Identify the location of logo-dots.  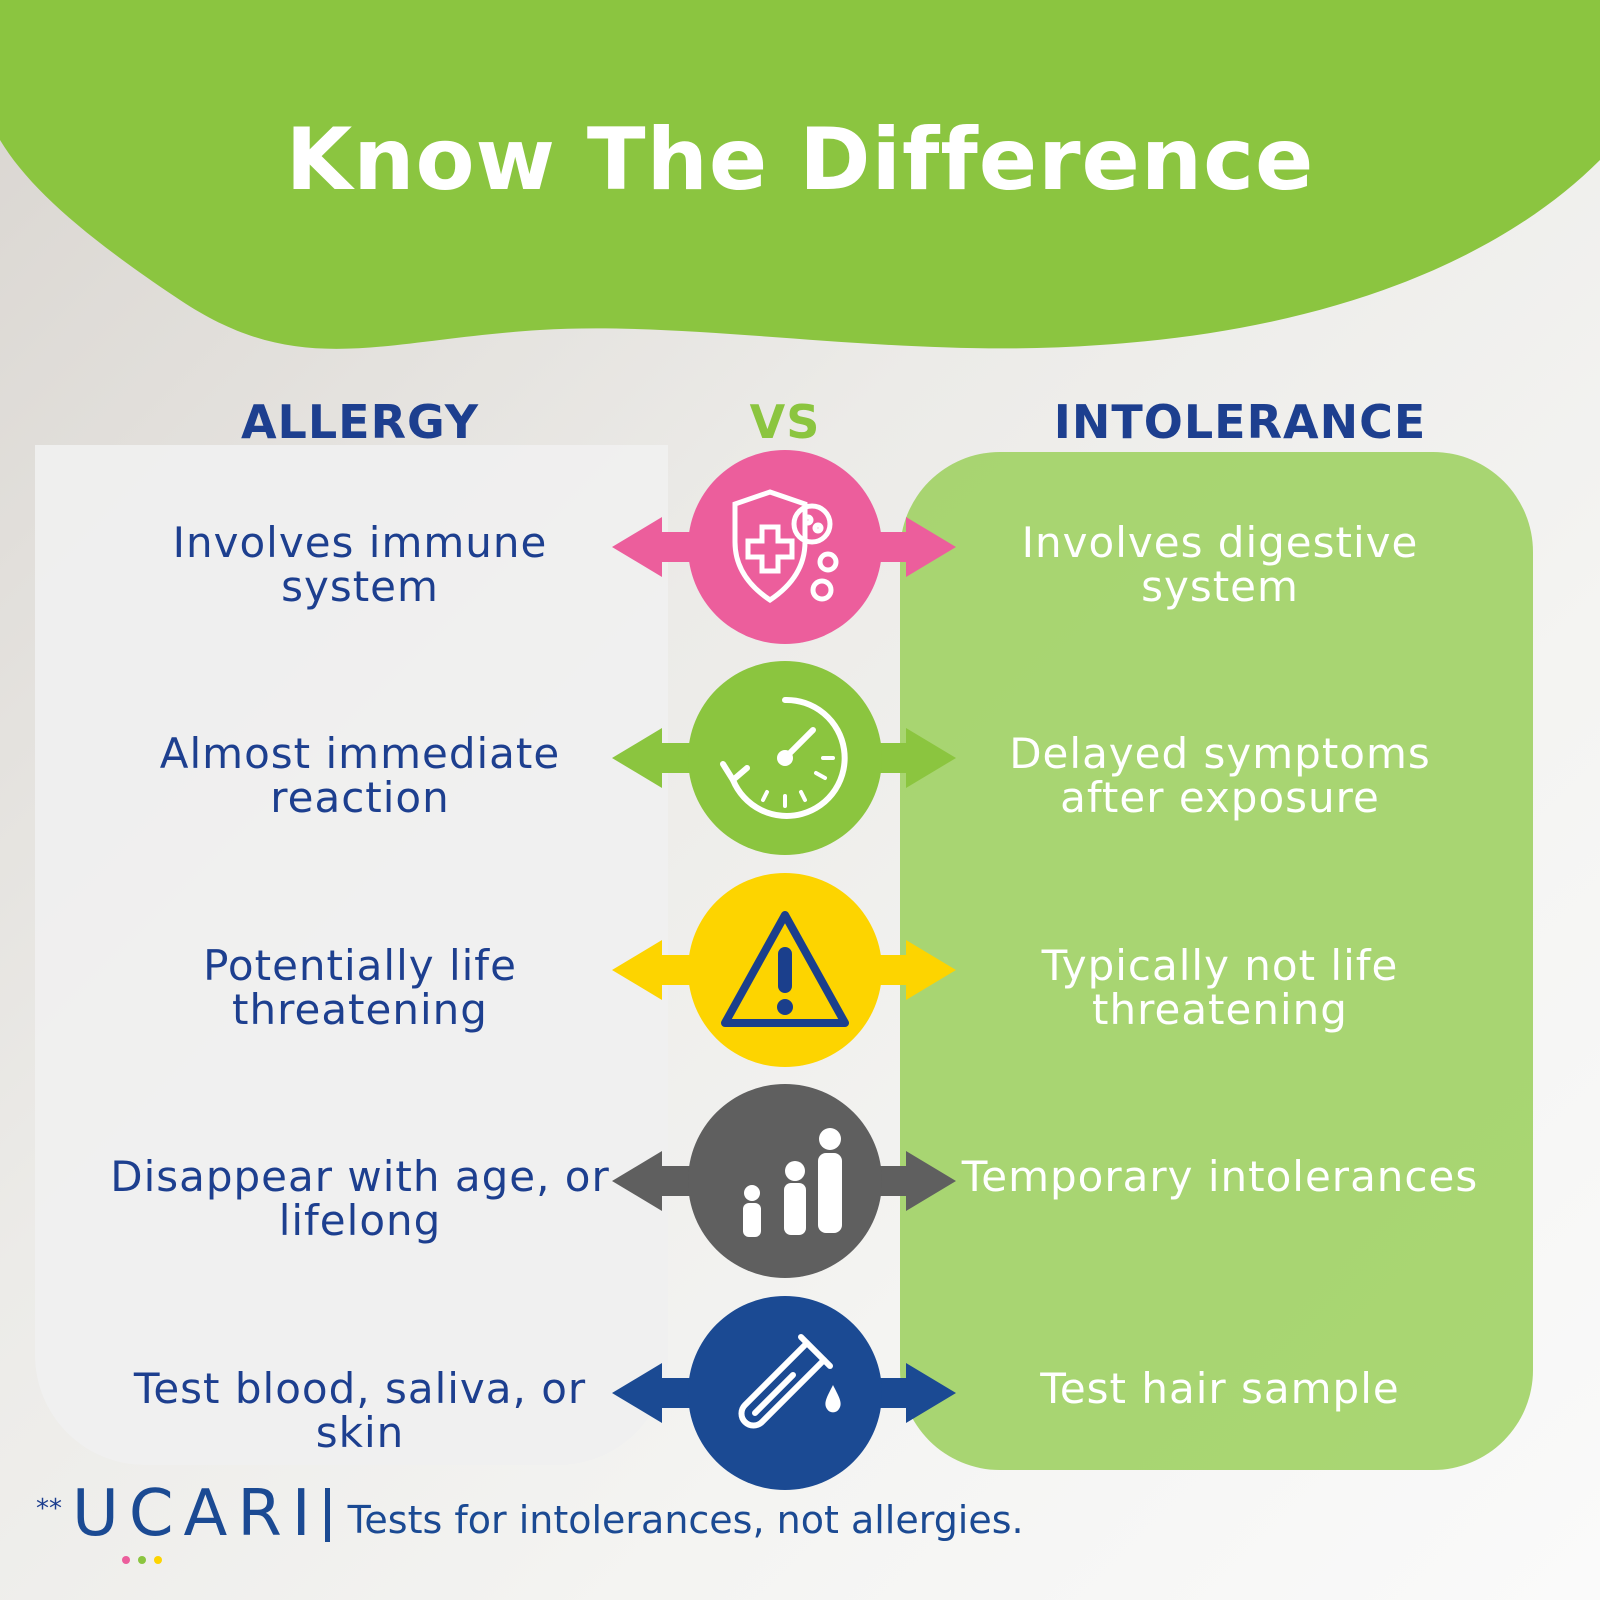
(142, 1560).